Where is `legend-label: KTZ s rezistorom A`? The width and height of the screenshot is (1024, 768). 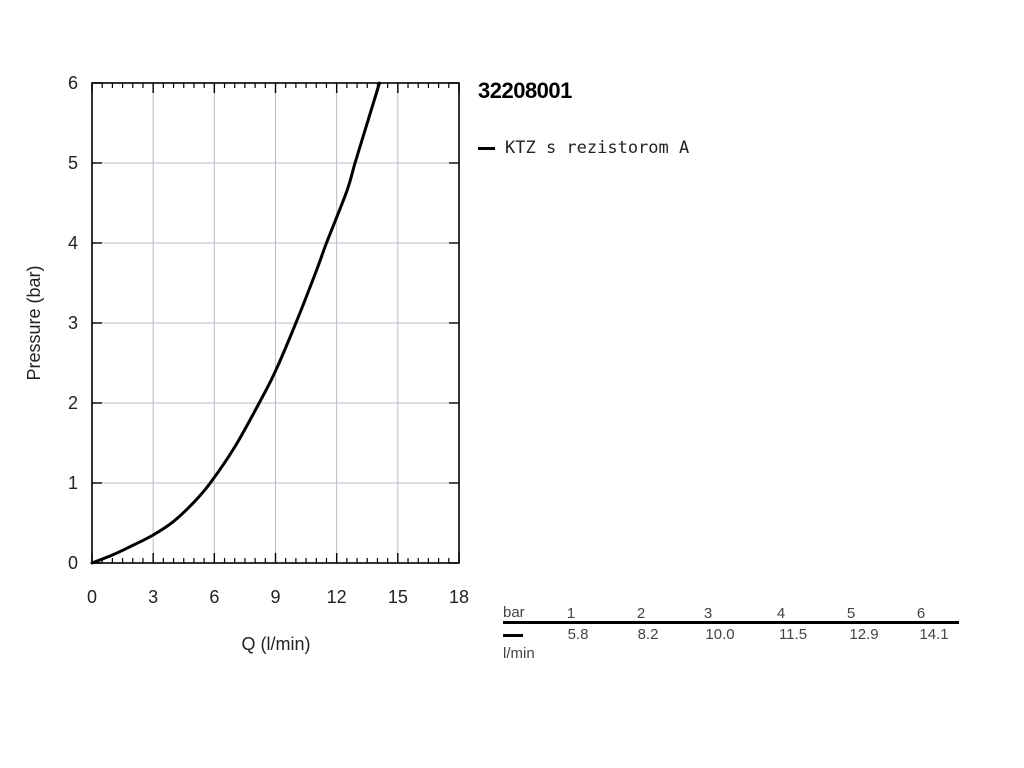
legend-label: KTZ s rezistorom A is located at coordinates (597, 148).